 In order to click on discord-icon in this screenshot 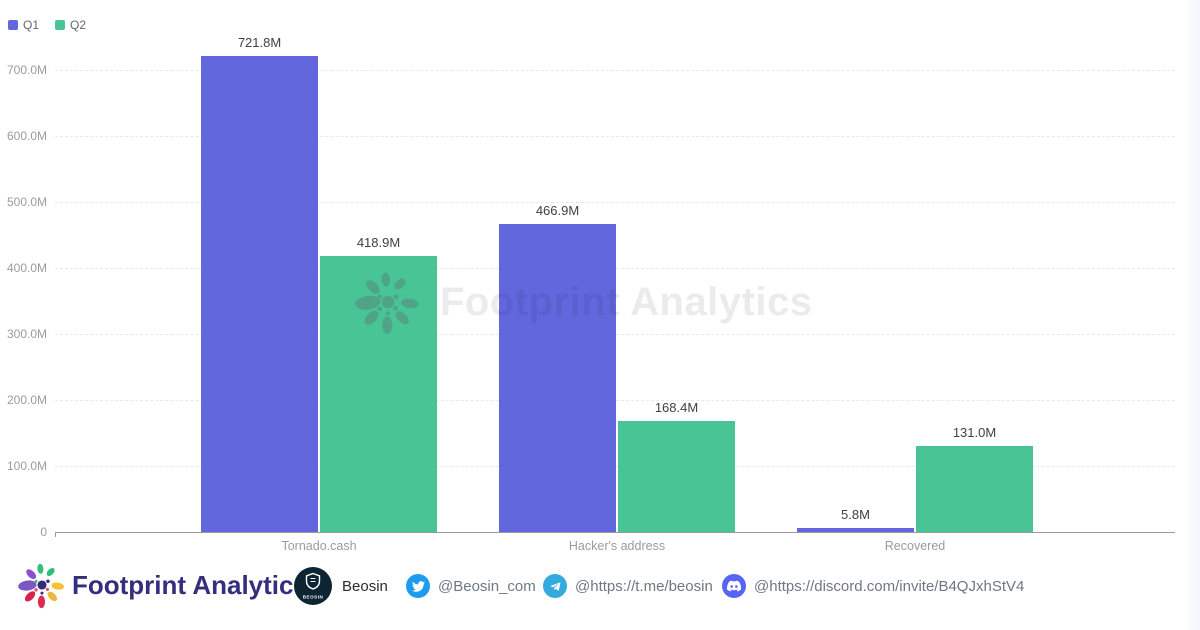, I will do `click(734, 586)`.